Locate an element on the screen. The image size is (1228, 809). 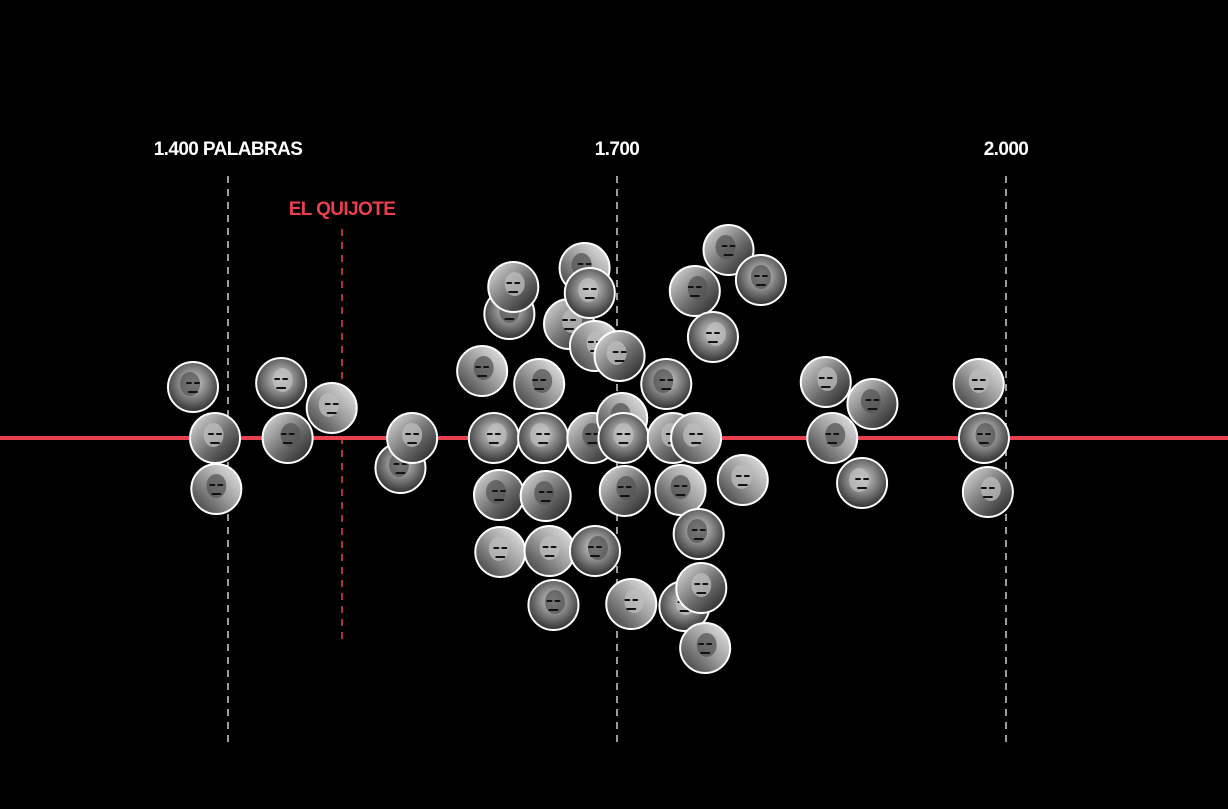
reference-label: EL QUIJOTE is located at coordinates (342, 209).